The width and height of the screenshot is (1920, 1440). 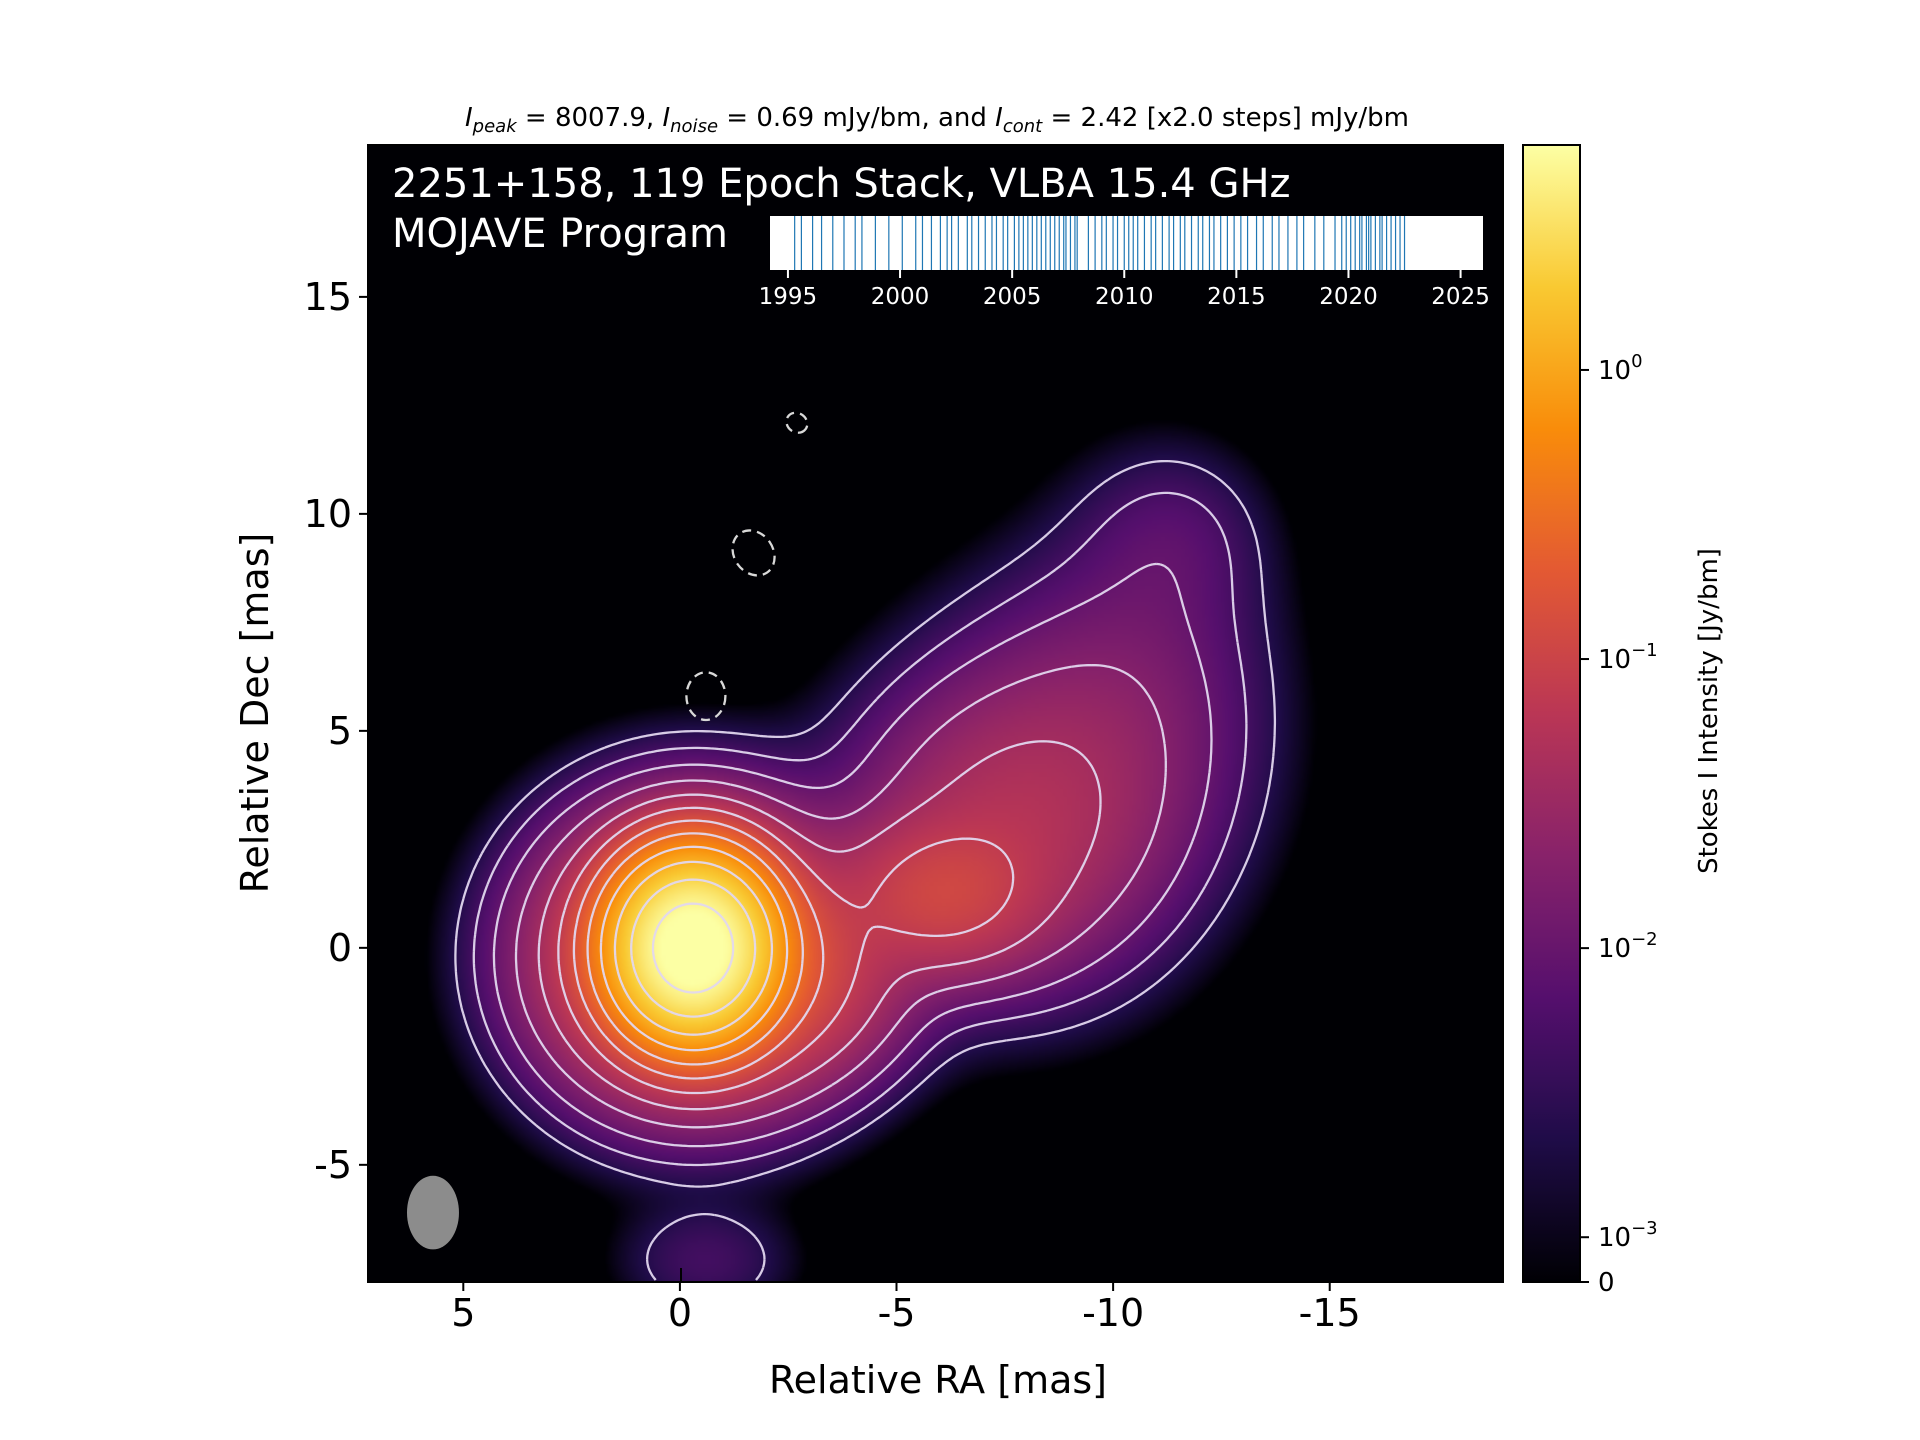 I want to click on x-axis-ticks: 5 0 -5 -10 -15, so click(x=906, y=1308).